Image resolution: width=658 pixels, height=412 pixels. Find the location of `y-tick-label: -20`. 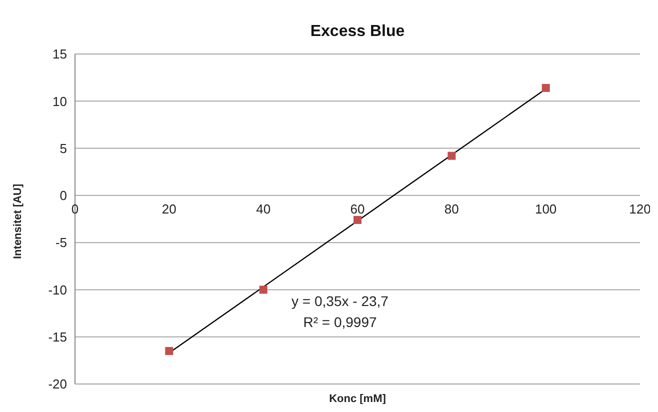

y-tick-label: -20 is located at coordinates (57, 384).